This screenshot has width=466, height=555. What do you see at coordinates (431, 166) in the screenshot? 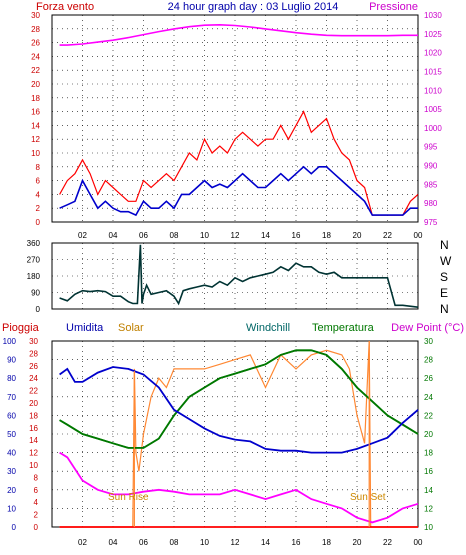
I see `pressure-ytick-3: 990` at bounding box center [431, 166].